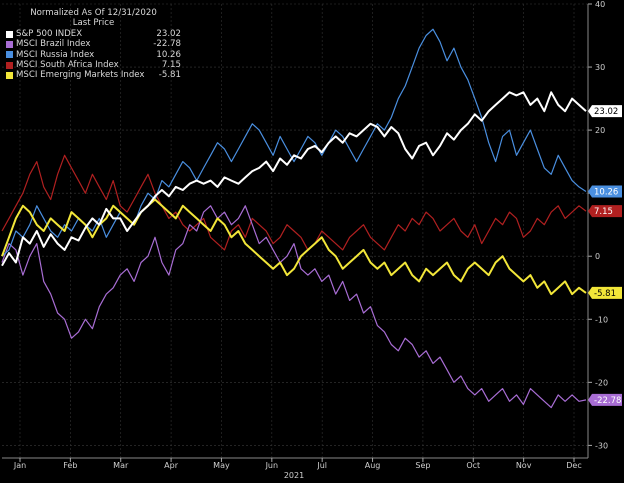 This screenshot has height=483, width=624. What do you see at coordinates (168, 54) in the screenshot?
I see `legend-series-value: 10.26` at bounding box center [168, 54].